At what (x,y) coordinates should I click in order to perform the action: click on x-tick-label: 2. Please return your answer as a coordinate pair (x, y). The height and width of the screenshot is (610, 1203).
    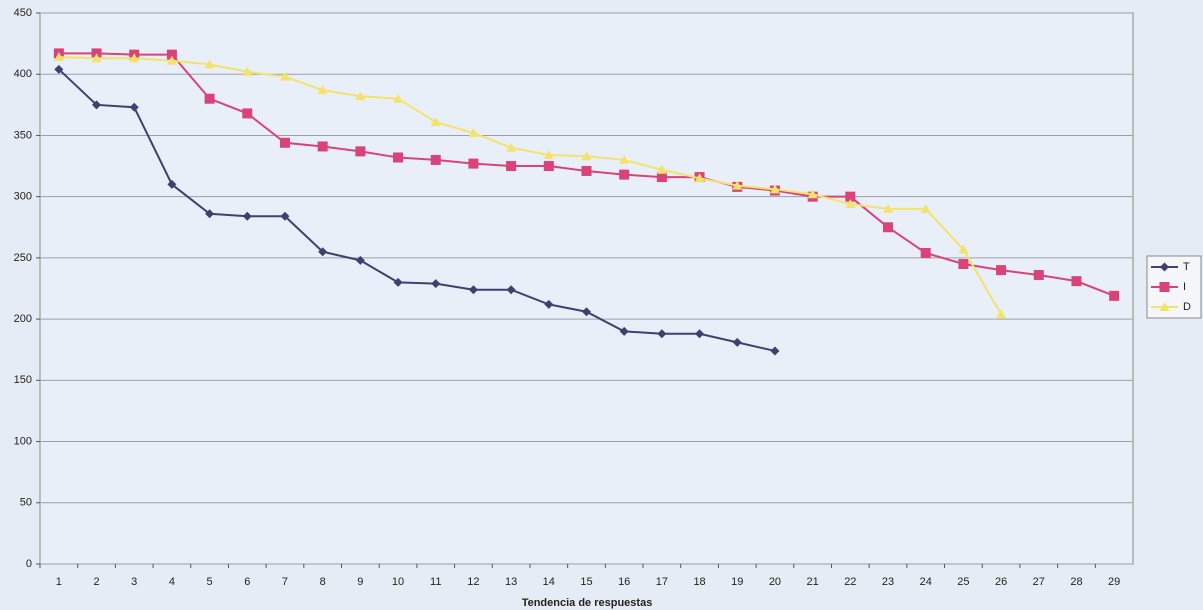
    Looking at the image, I should click on (96, 582).